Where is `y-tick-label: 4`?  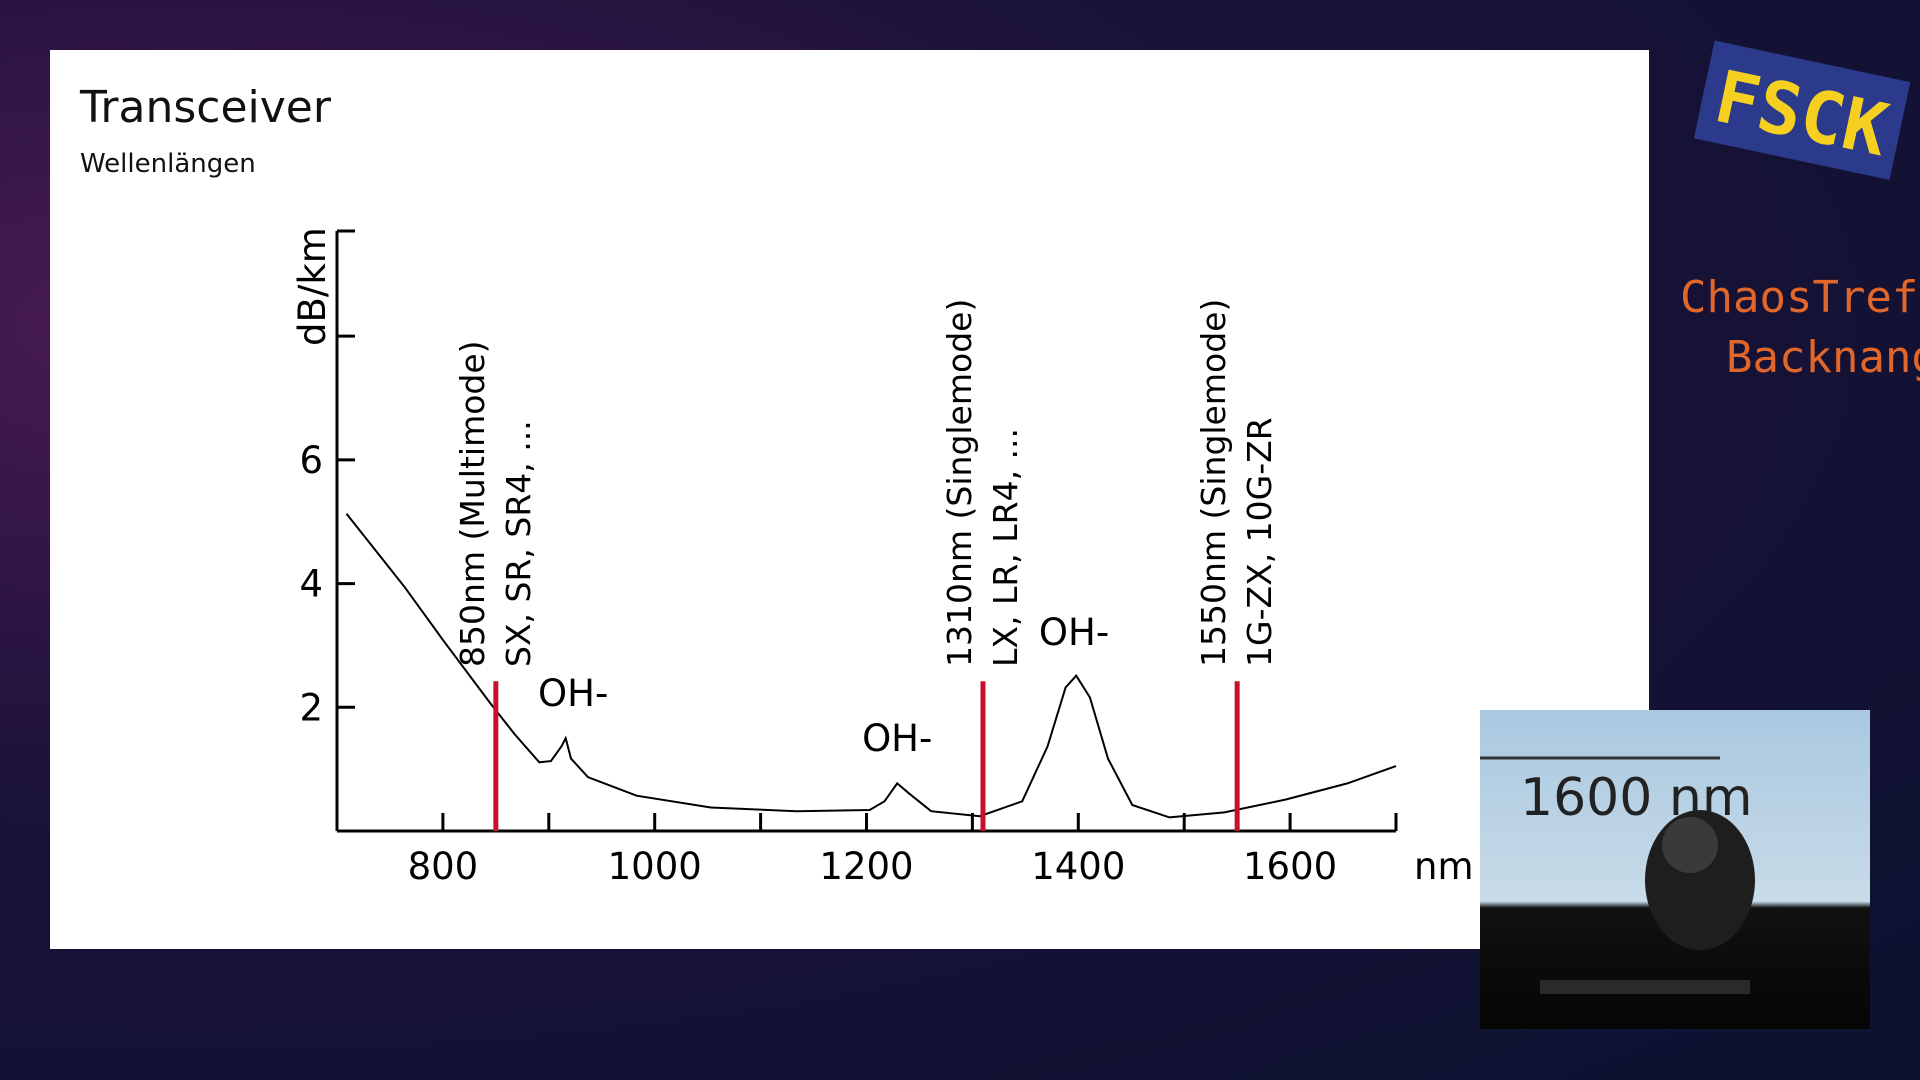 y-tick-label: 4 is located at coordinates (311, 584).